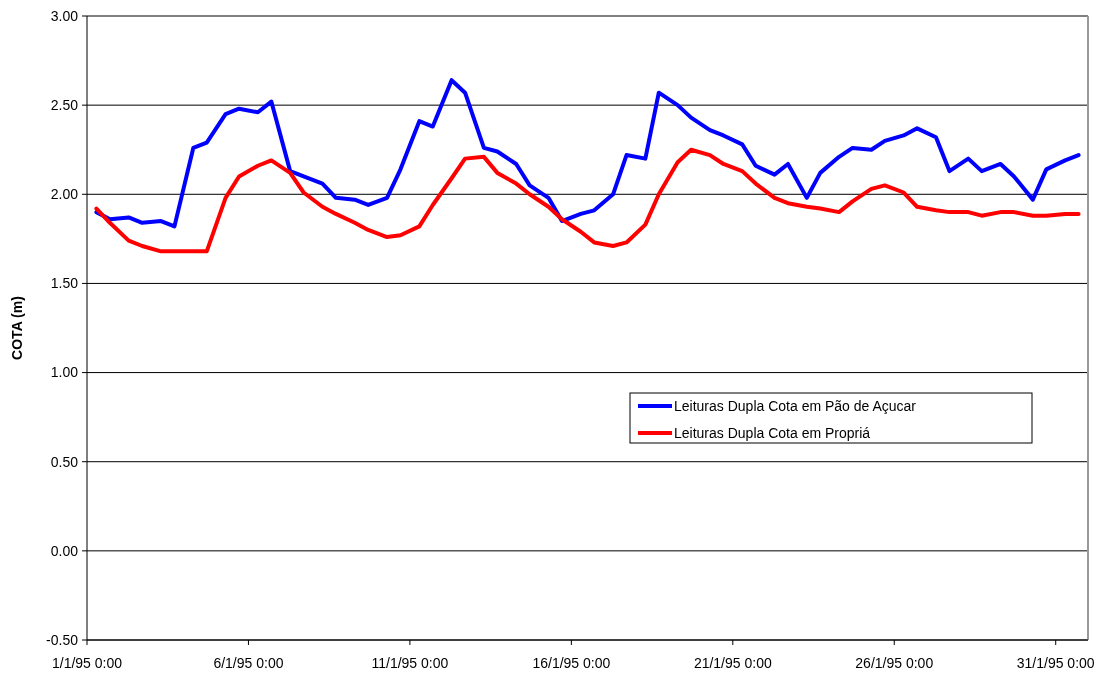 Image resolution: width=1103 pixels, height=677 pixels. What do you see at coordinates (64, 283) in the screenshot?
I see `y-tick-label: 1.50` at bounding box center [64, 283].